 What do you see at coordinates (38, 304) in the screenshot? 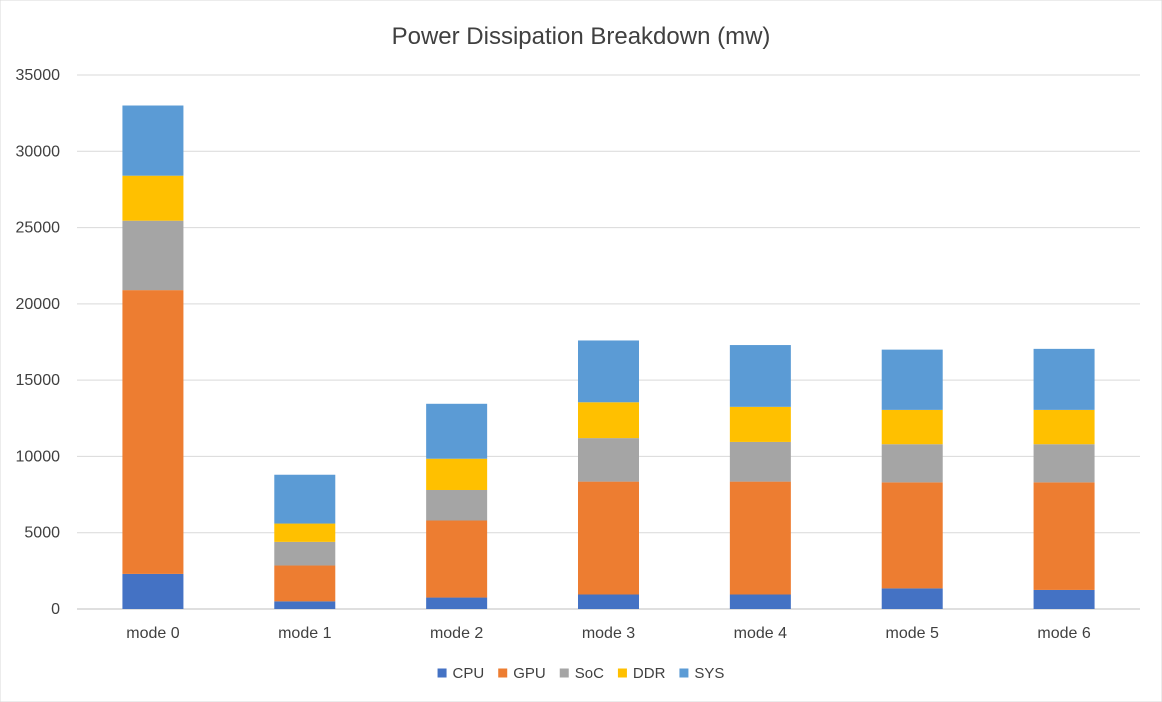
I see `y-tick-label: 20000` at bounding box center [38, 304].